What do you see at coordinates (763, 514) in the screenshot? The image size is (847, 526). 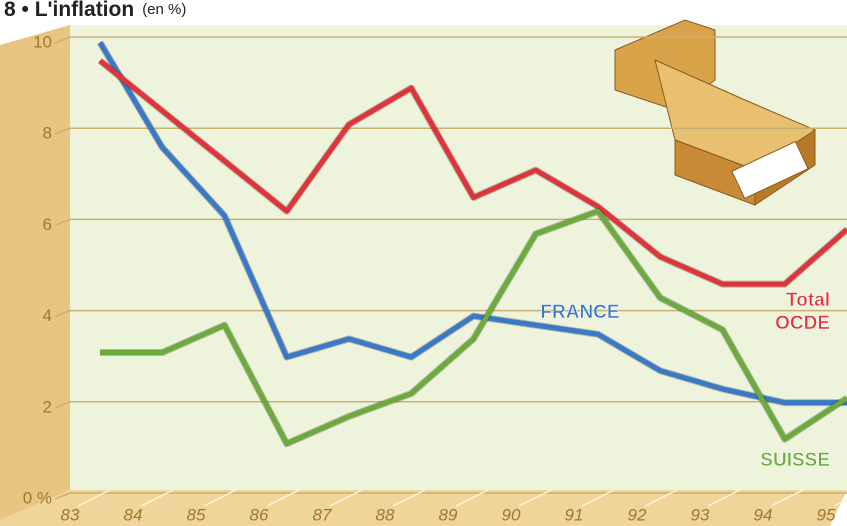 I see `x-tick-label: 94` at bounding box center [763, 514].